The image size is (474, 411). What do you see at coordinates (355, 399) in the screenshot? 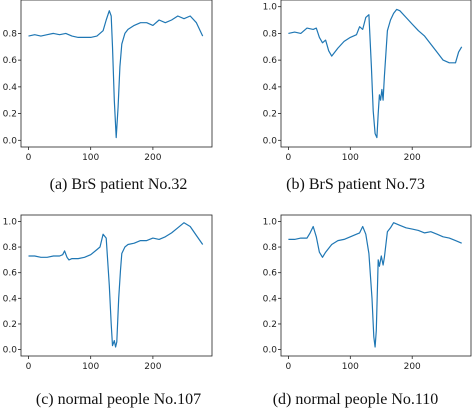
I see `caption-d: (d) normal people No.110` at bounding box center [355, 399].